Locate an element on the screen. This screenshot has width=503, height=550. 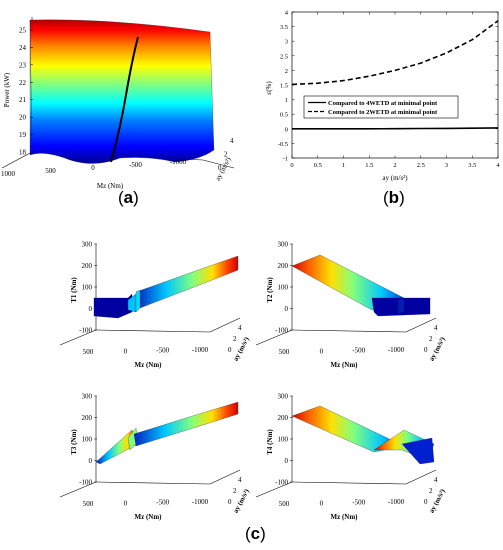
b-ytick-label: 0 is located at coordinates (286, 129).